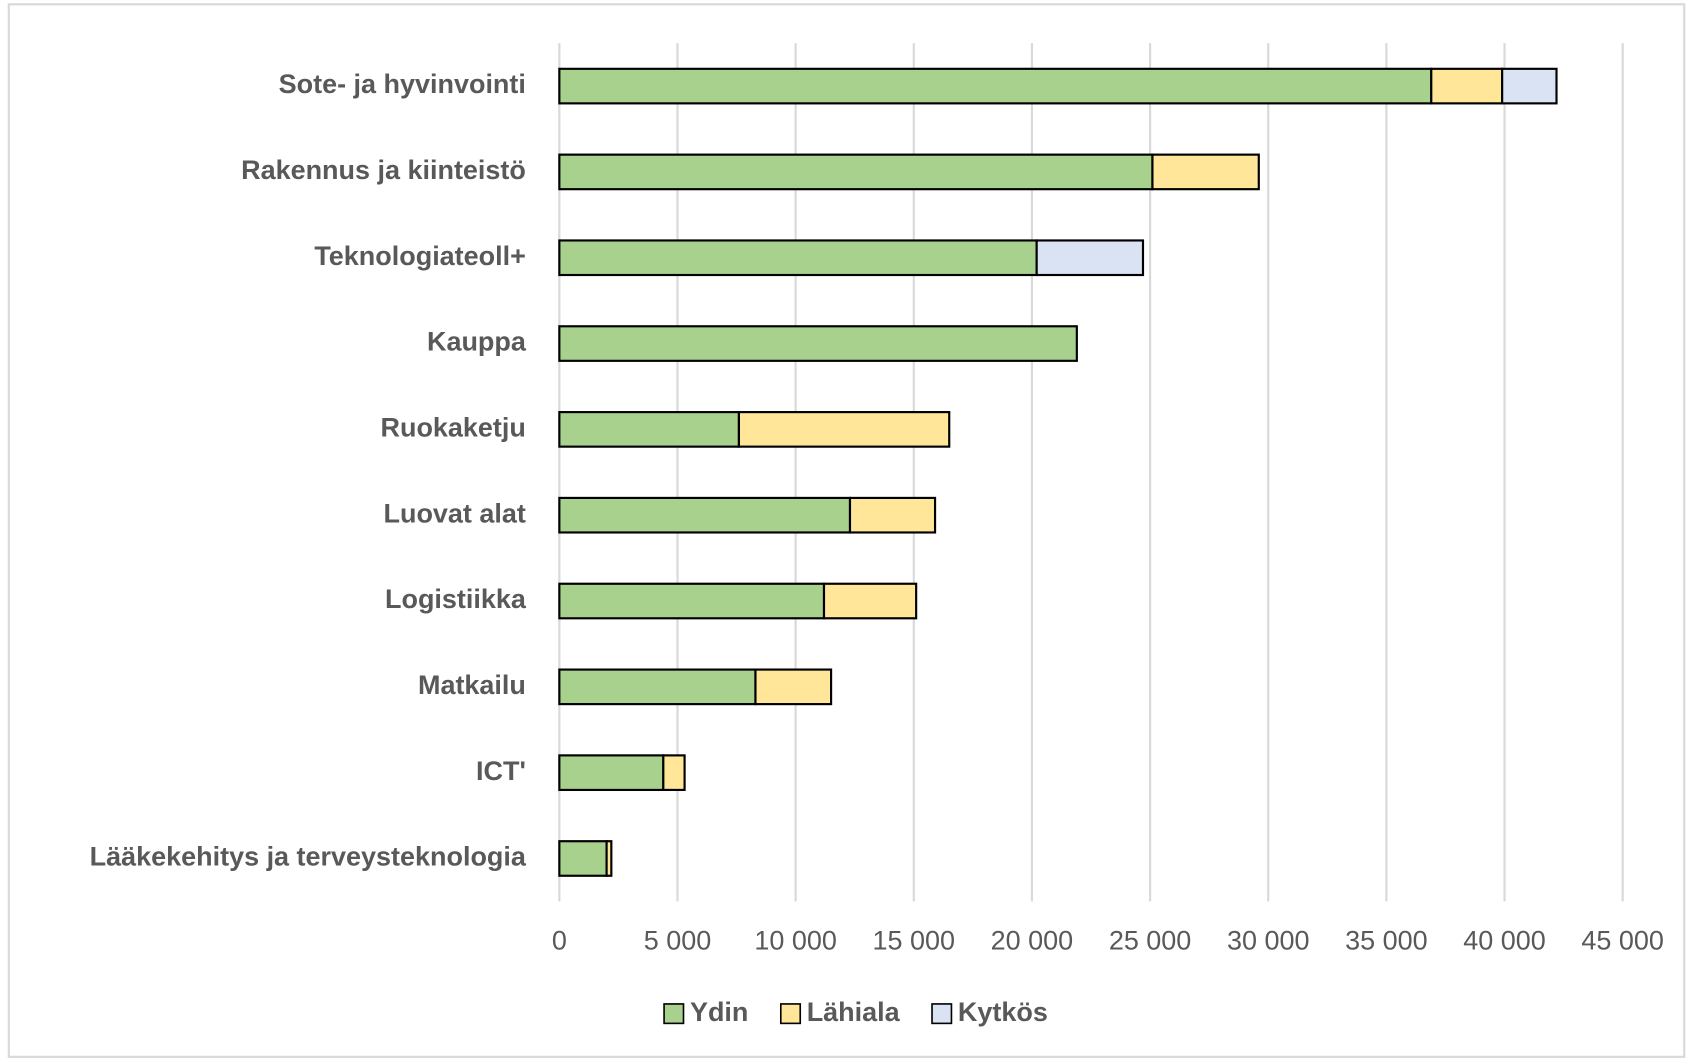  What do you see at coordinates (1268, 941) in the screenshot?
I see `x-tick-label: 30 000` at bounding box center [1268, 941].